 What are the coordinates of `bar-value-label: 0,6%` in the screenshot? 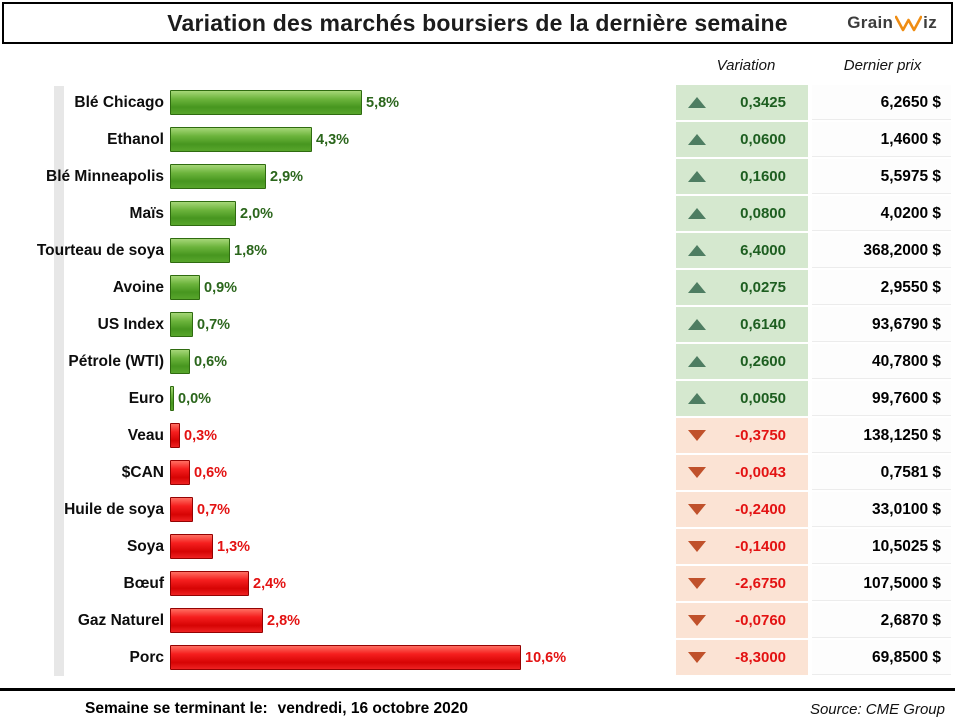 It's located at (211, 361).